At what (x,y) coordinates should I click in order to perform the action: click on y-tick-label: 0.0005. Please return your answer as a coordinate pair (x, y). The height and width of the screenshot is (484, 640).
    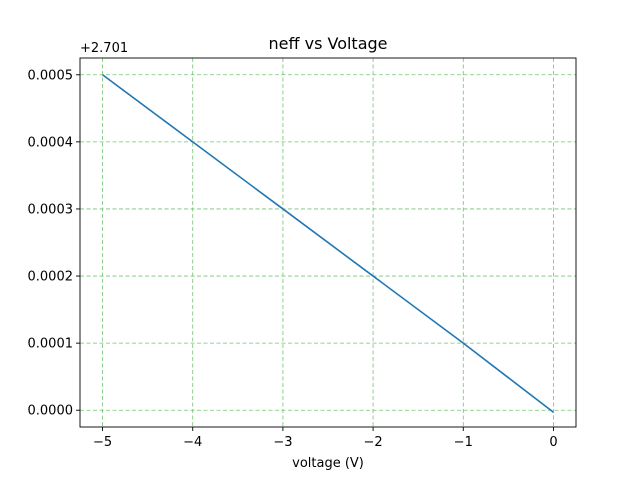
    Looking at the image, I should click on (51, 75).